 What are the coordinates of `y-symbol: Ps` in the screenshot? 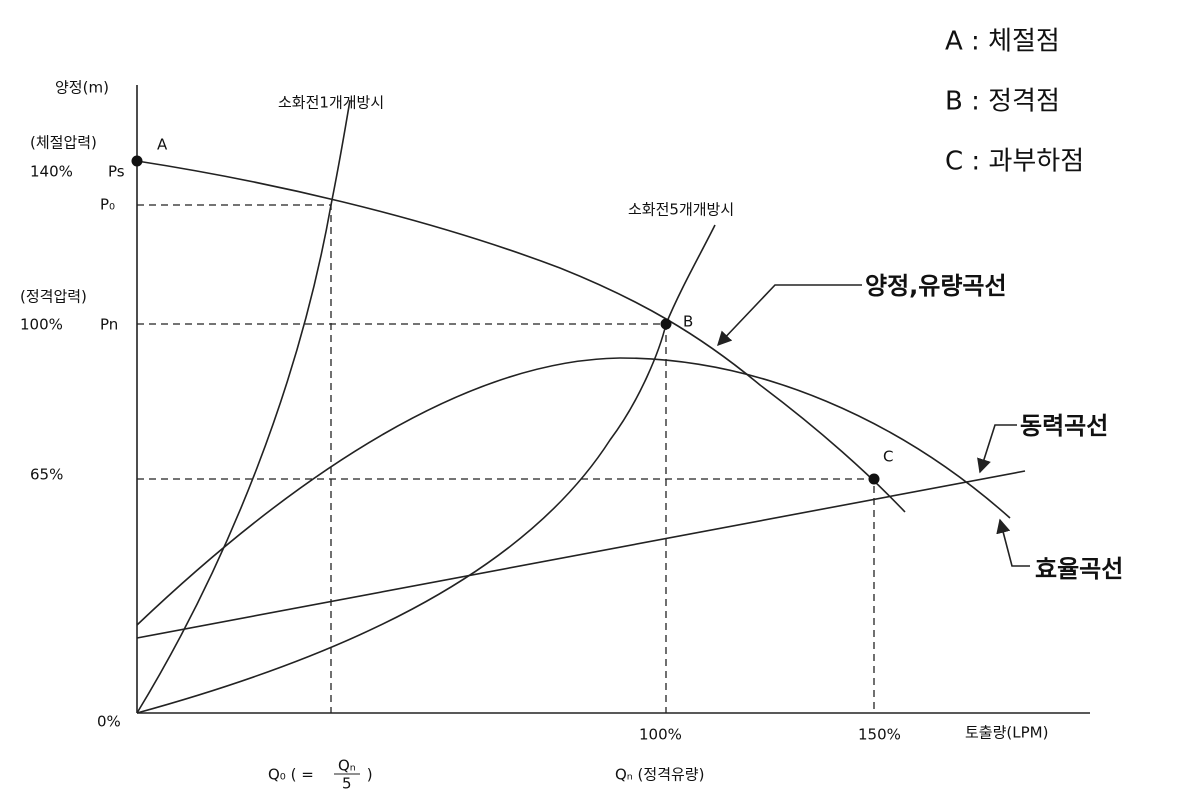 It's located at (116, 172).